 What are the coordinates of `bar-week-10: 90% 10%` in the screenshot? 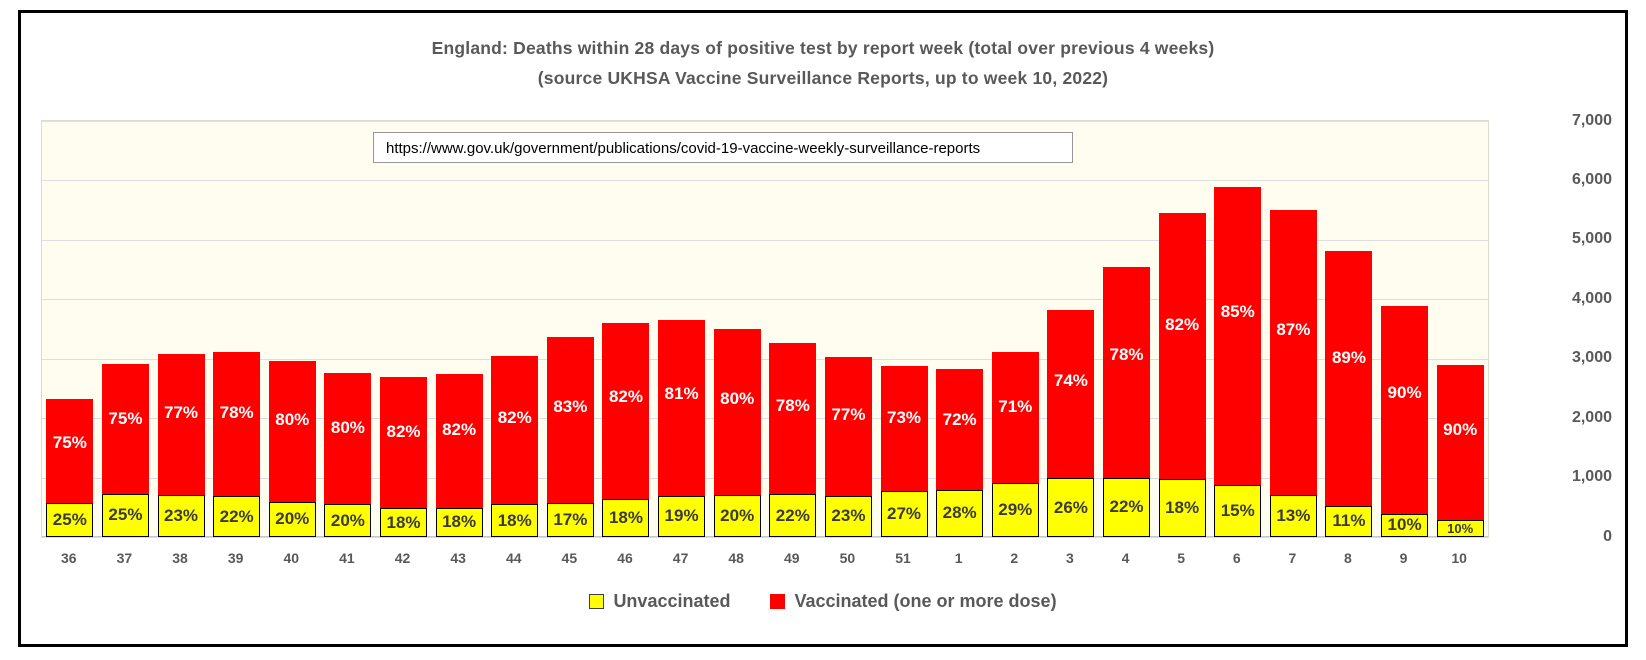 It's located at (1460, 451).